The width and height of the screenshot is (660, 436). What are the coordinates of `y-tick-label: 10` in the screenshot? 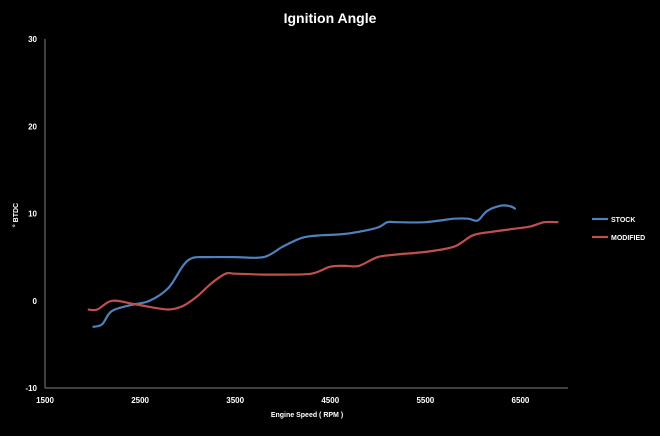 It's located at (32, 214).